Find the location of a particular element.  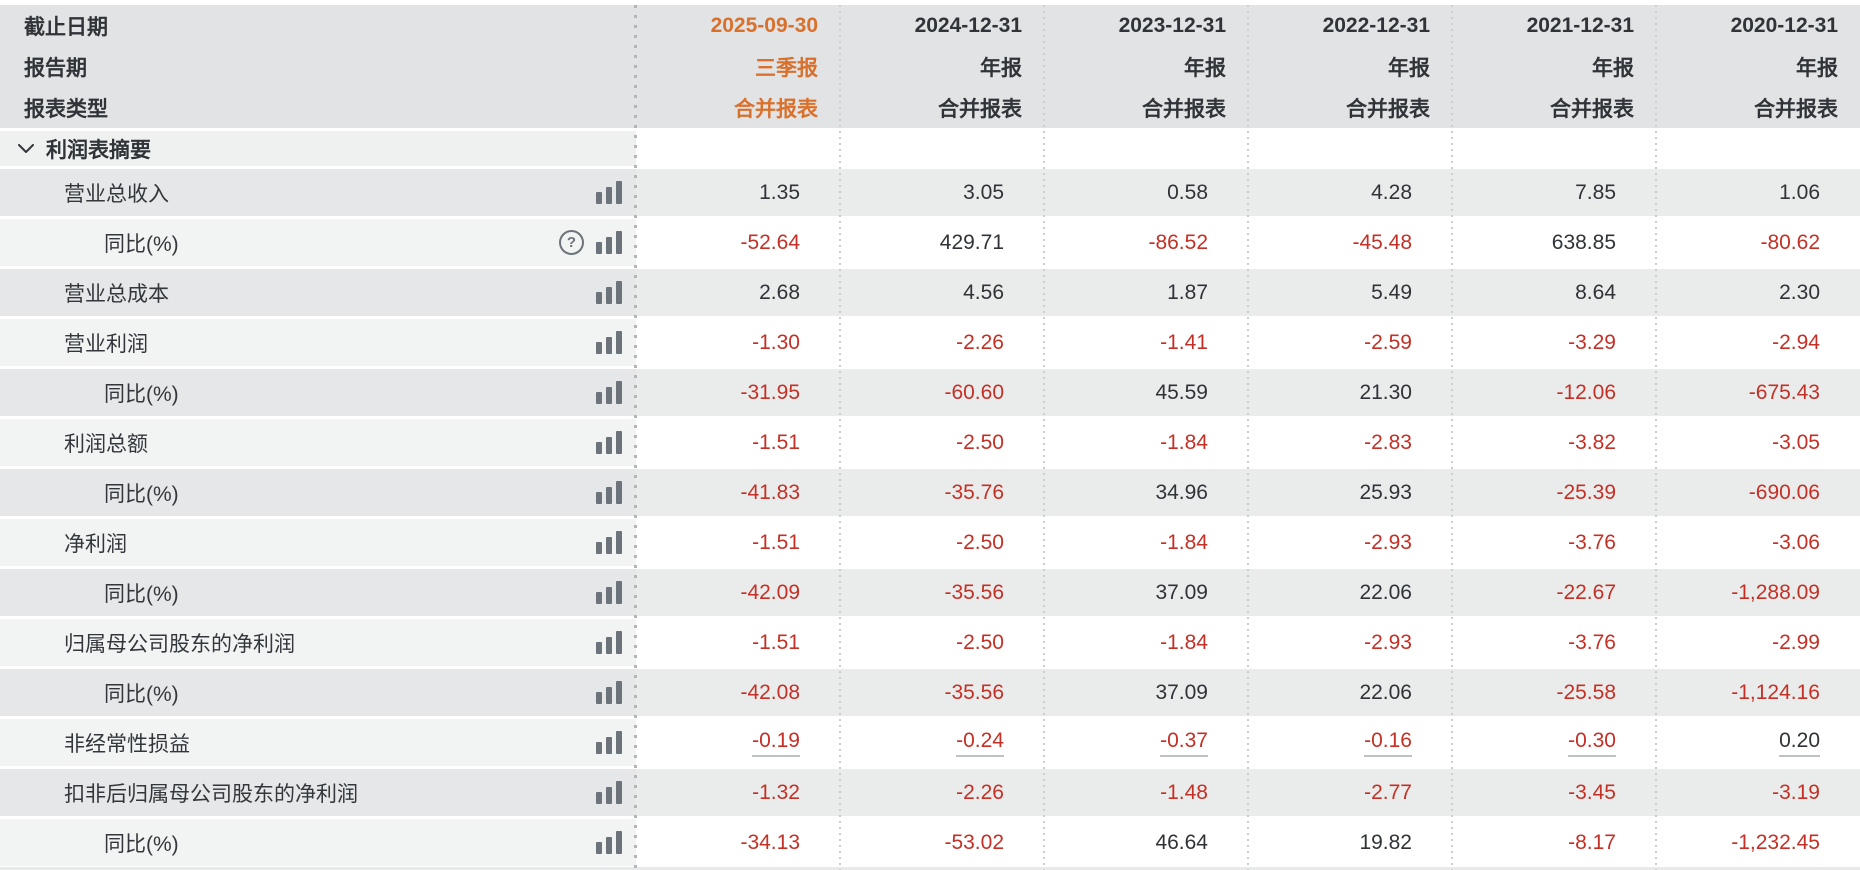

value-cell: -0.24 is located at coordinates (942, 742).